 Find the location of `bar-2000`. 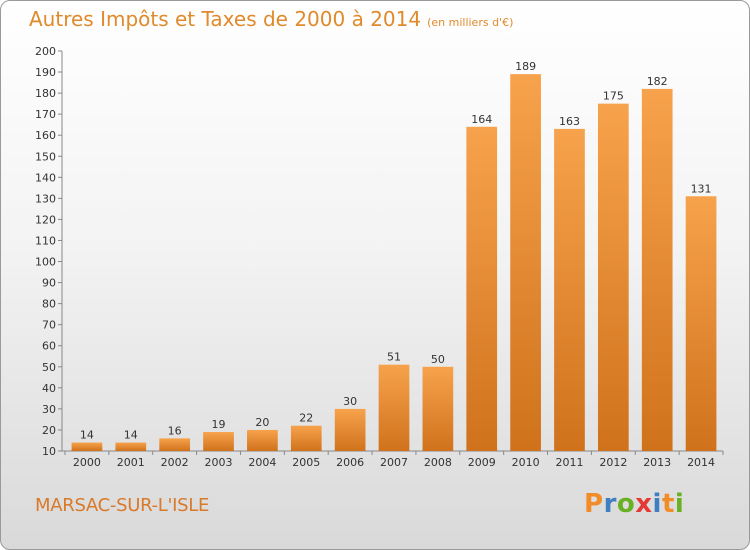

bar-2000 is located at coordinates (87, 446).